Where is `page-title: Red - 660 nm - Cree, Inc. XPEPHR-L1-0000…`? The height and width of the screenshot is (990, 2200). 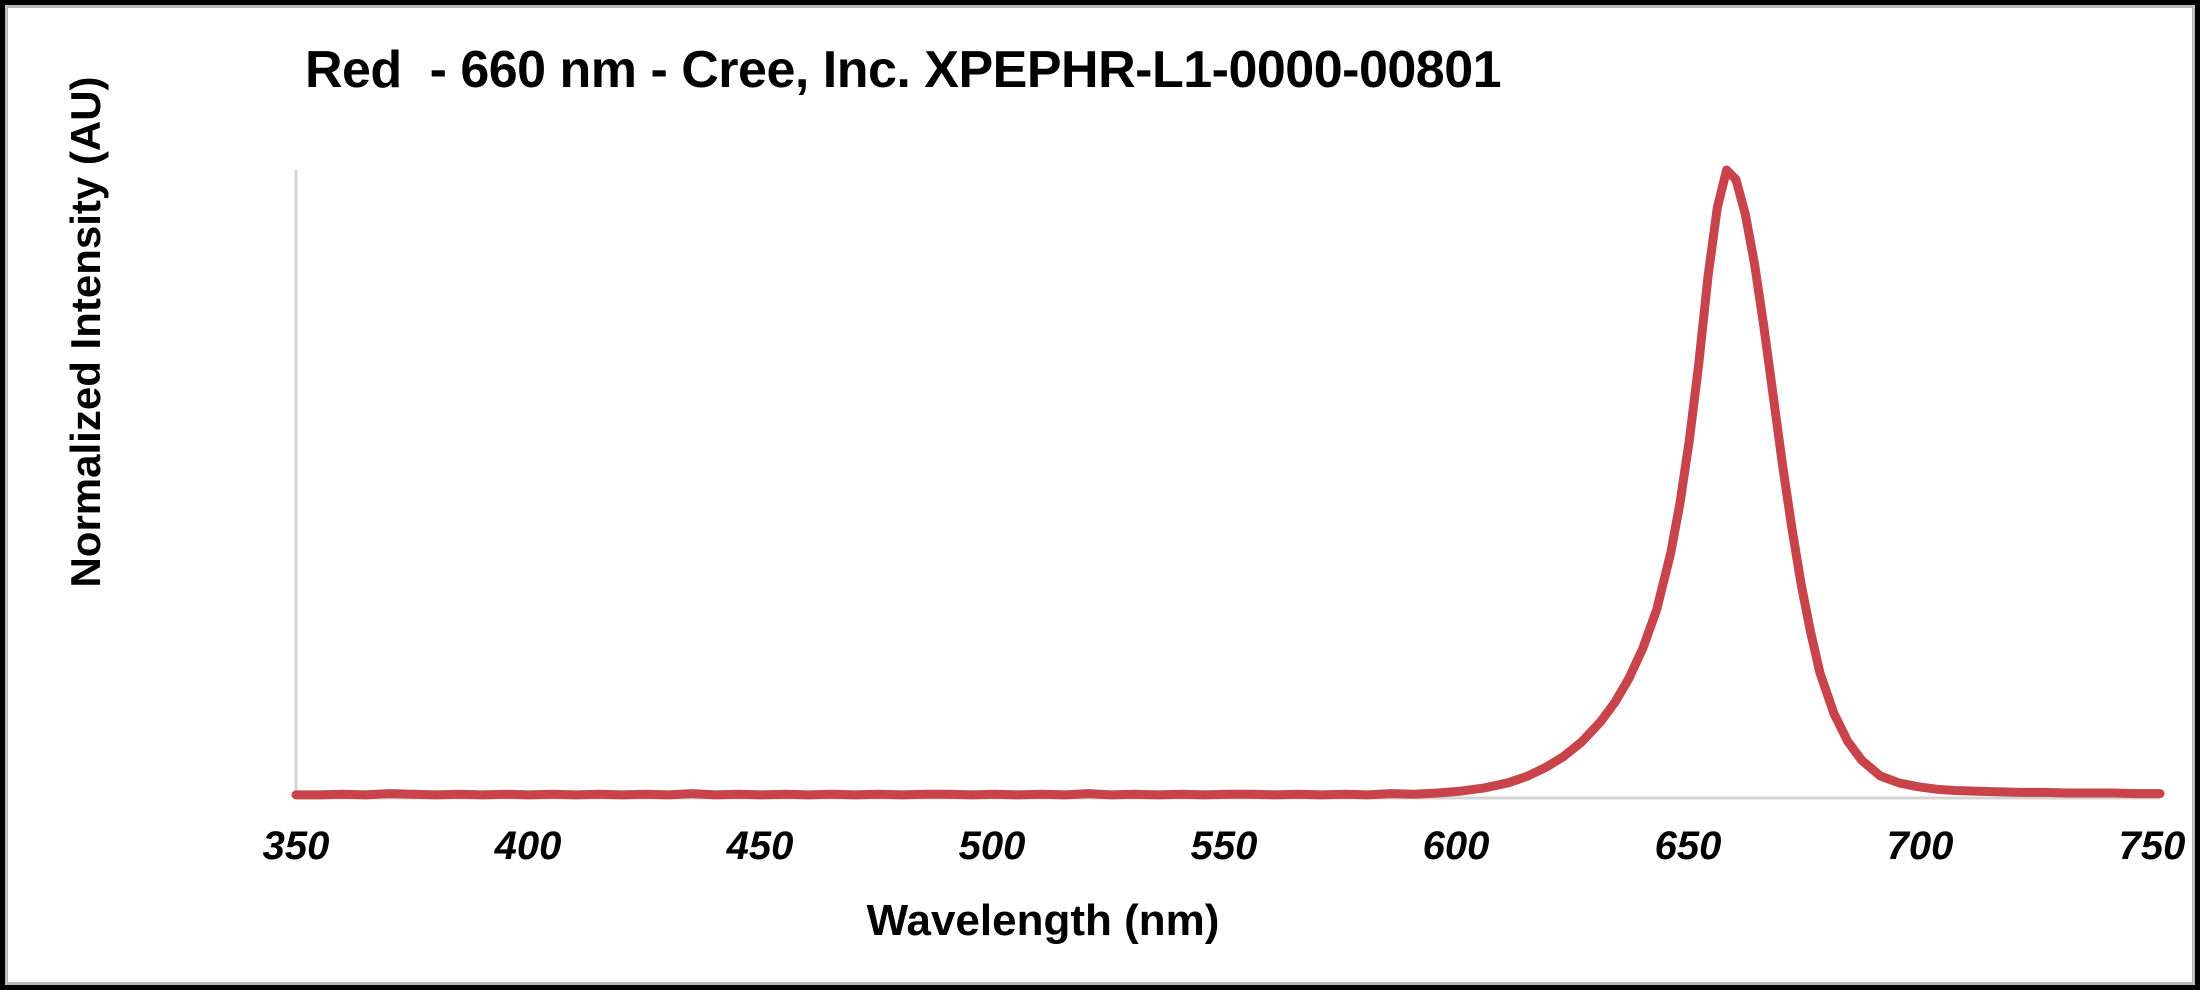 page-title: Red - 660 nm - Cree, Inc. XPEPHR-L1-0000… is located at coordinates (903, 70).